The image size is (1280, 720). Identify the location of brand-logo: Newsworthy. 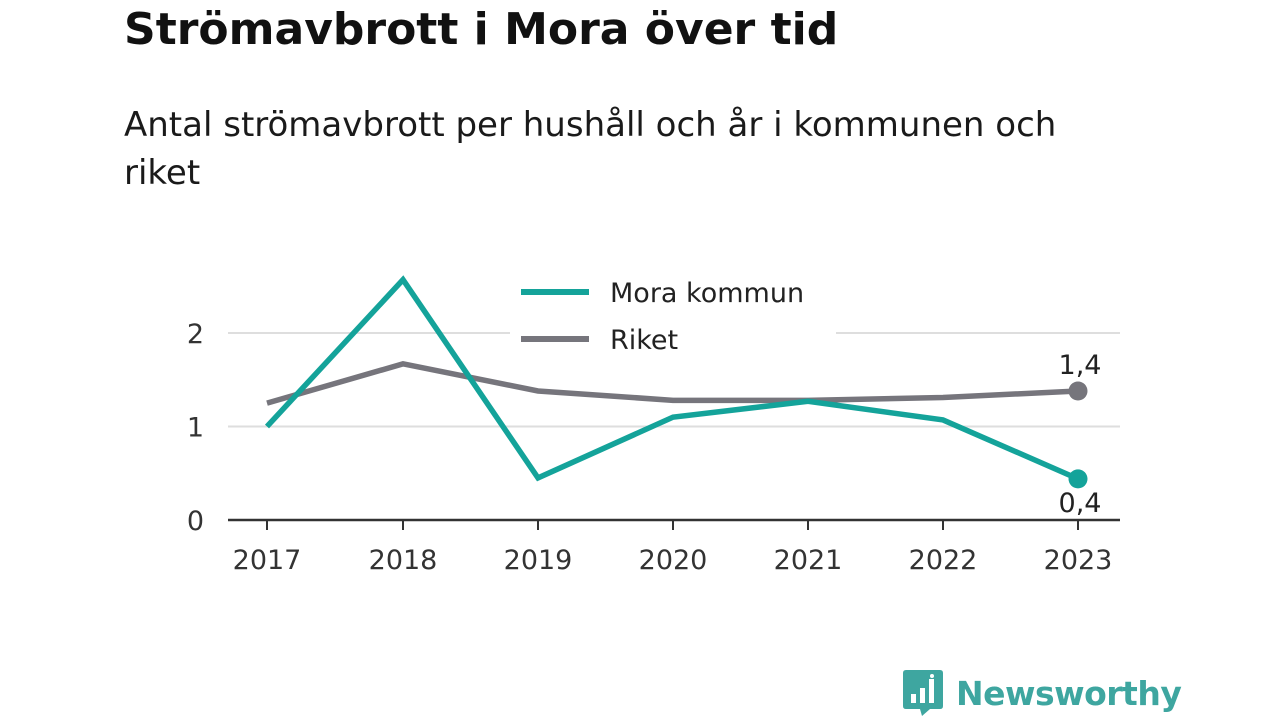
(1042, 693).